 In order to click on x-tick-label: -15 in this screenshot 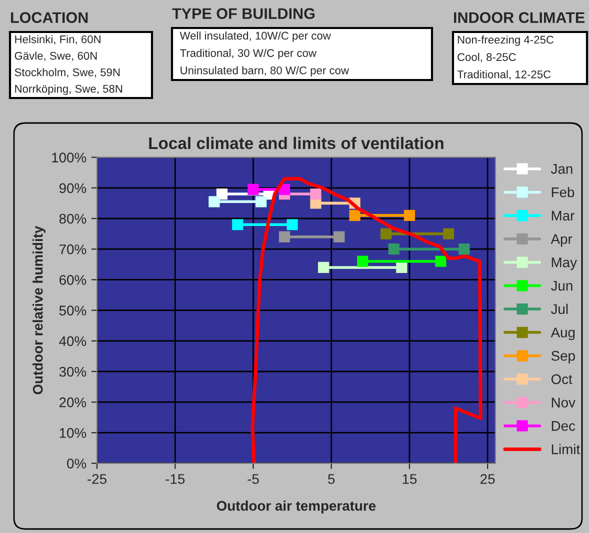, I will do `click(175, 479)`.